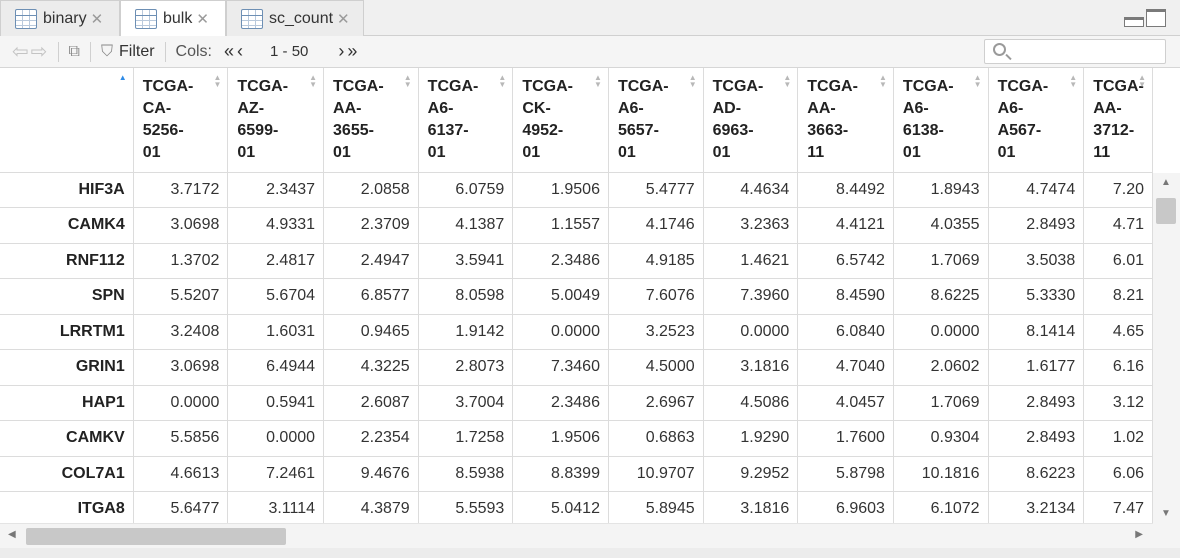 Image resolution: width=1180 pixels, height=558 pixels. What do you see at coordinates (1036, 261) in the screenshot?
I see `table-cell: 3.5038` at bounding box center [1036, 261].